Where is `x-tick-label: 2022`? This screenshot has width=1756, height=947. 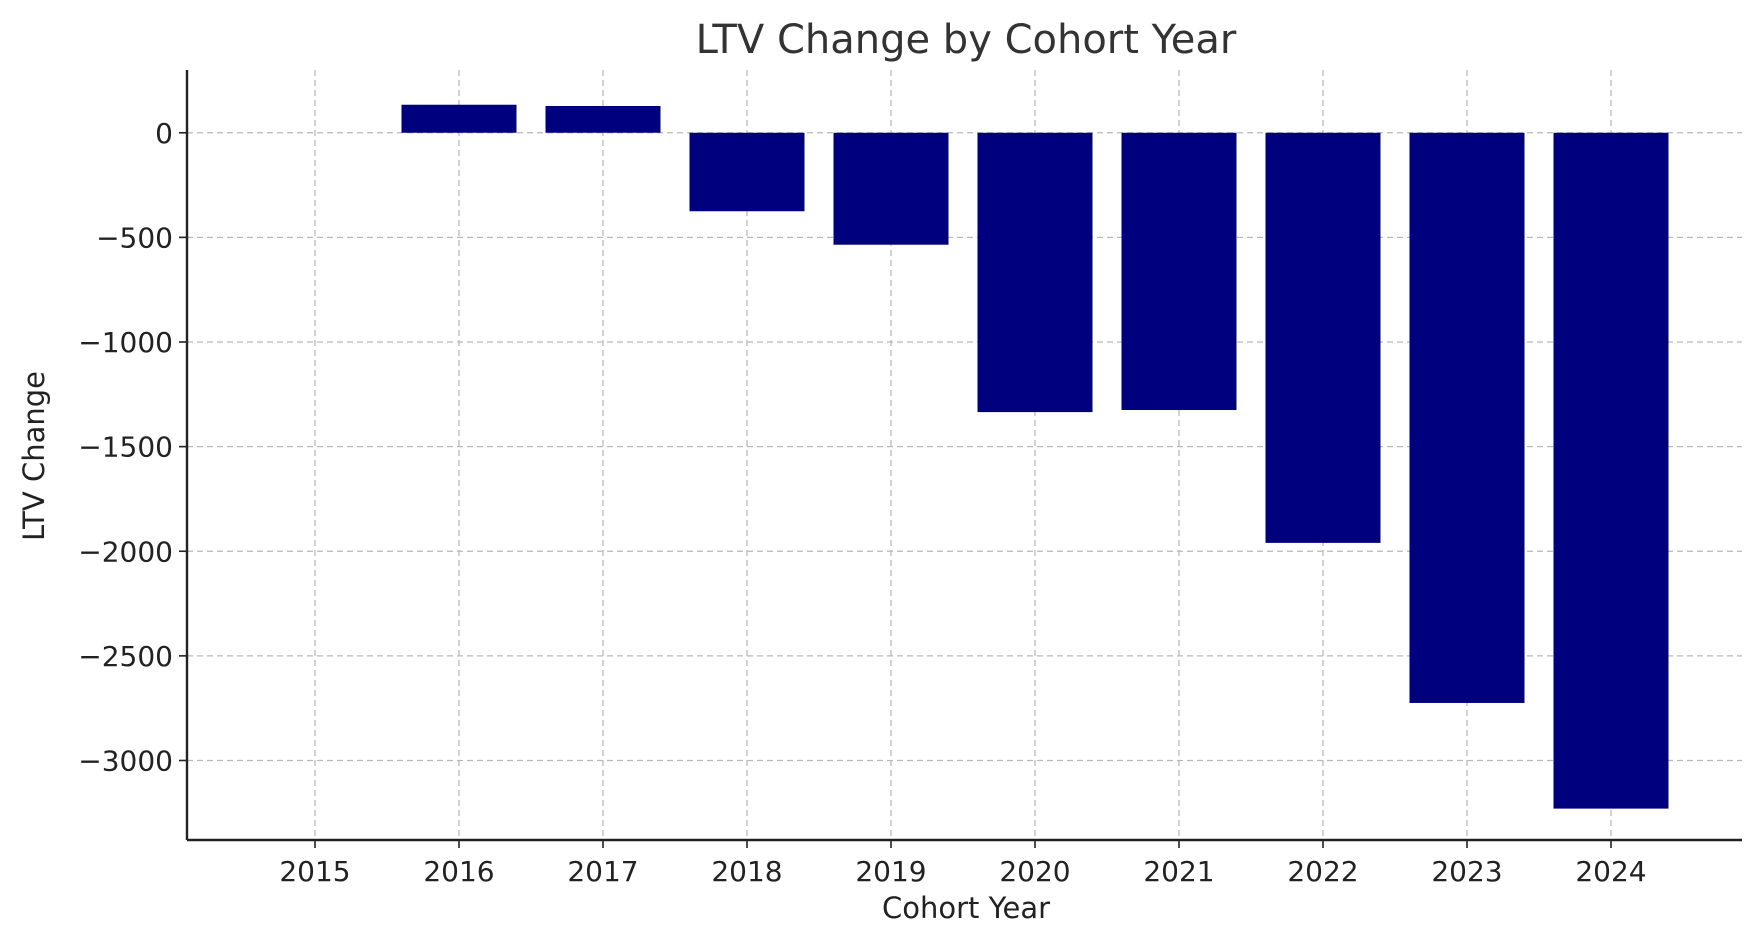 x-tick-label: 2022 is located at coordinates (1322, 871).